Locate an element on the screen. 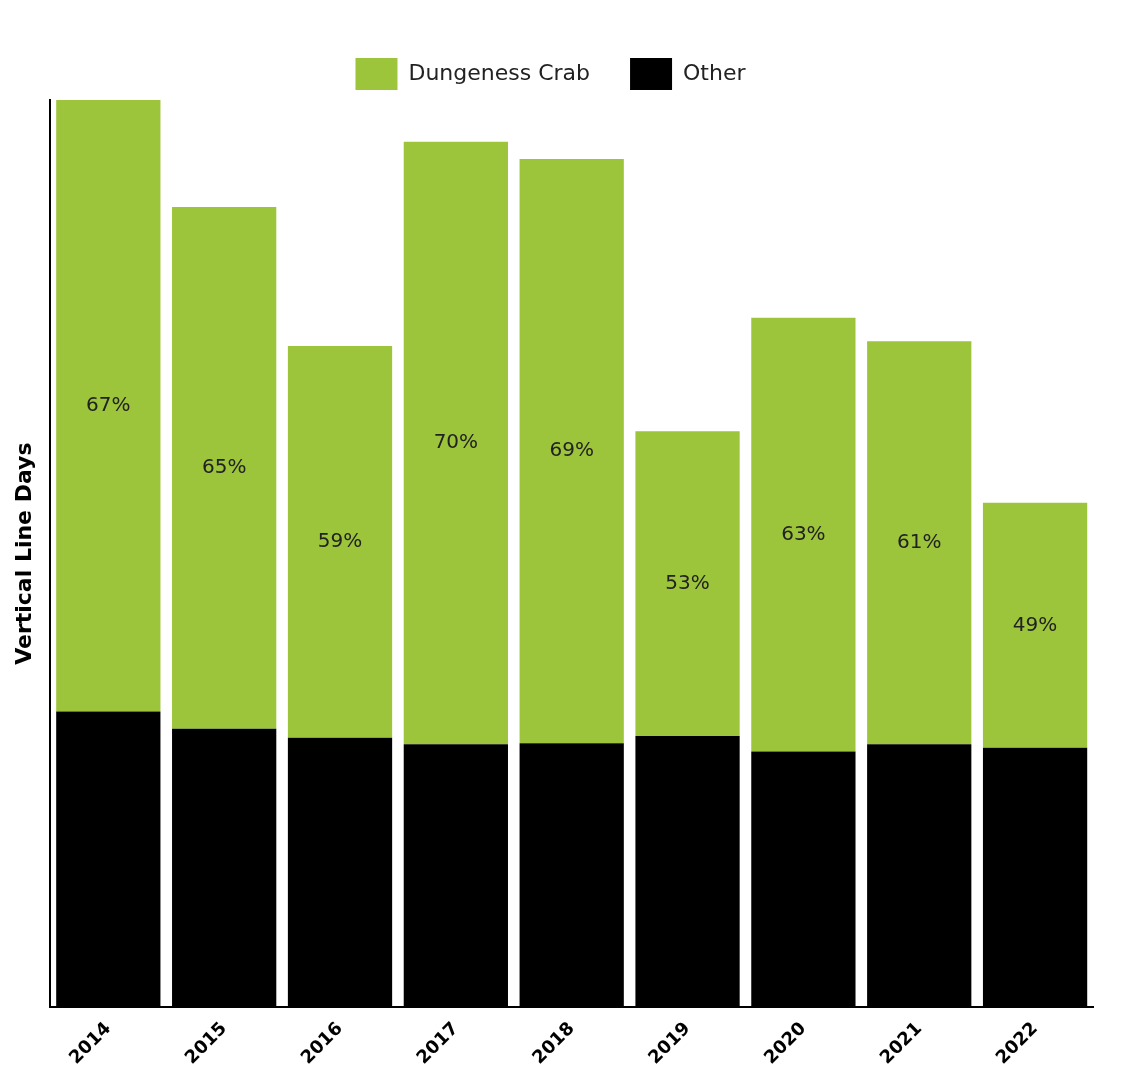 This screenshot has width=1121, height=1080. annotation: 69% is located at coordinates (571, 449).